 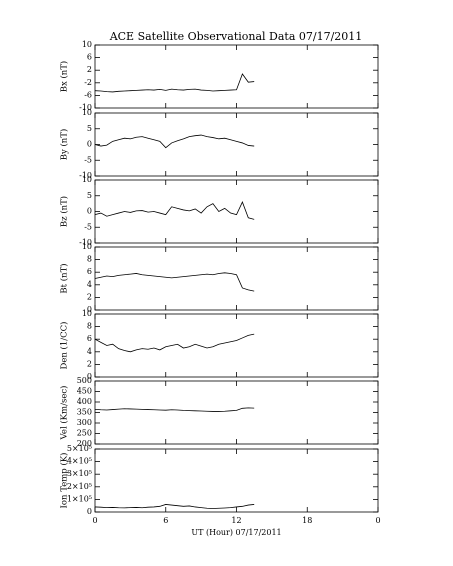 What do you see at coordinates (64, 481) in the screenshot?
I see `y-axis-label: Ion Temp (K)` at bounding box center [64, 481].